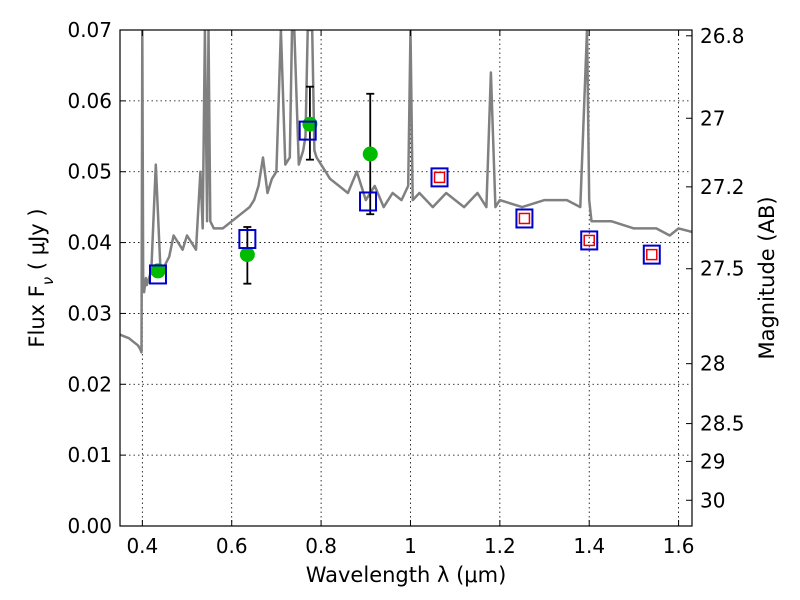  I want to click on x-axis-label: Wavelength λ (μm), so click(406, 575).